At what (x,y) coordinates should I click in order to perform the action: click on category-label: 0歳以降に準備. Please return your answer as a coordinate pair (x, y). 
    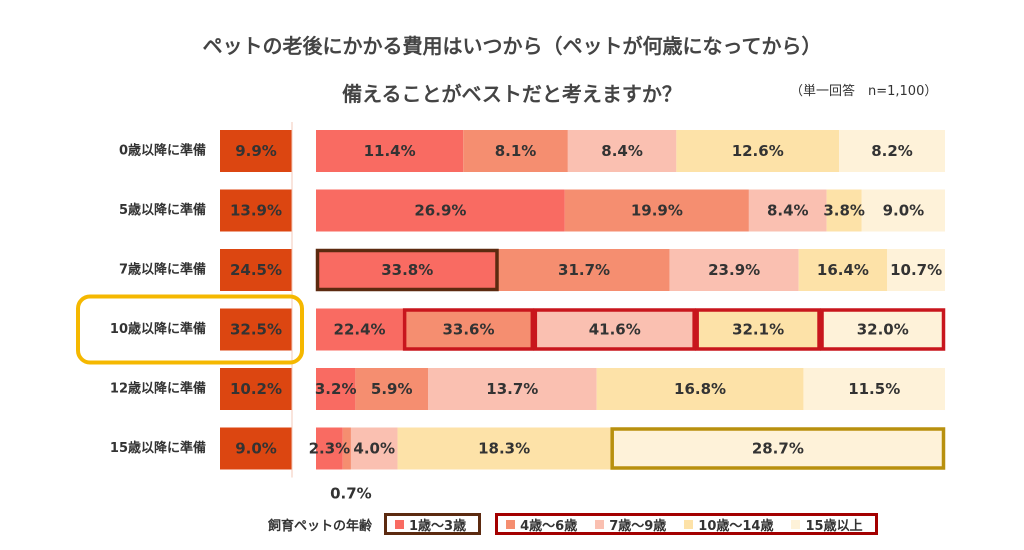
    Looking at the image, I should click on (162, 151).